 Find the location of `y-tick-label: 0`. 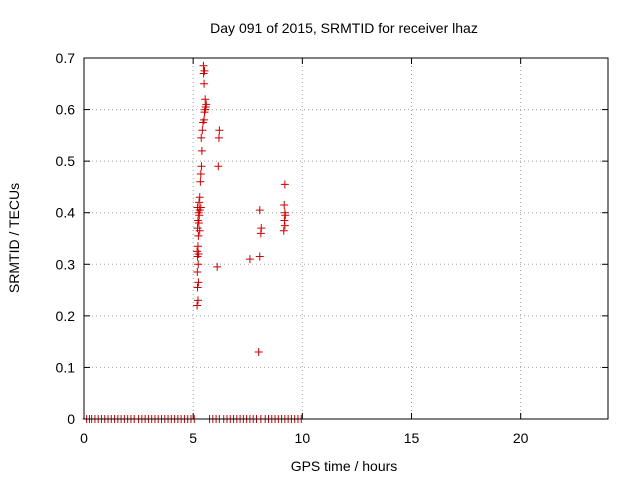

y-tick-label: 0 is located at coordinates (71, 419).